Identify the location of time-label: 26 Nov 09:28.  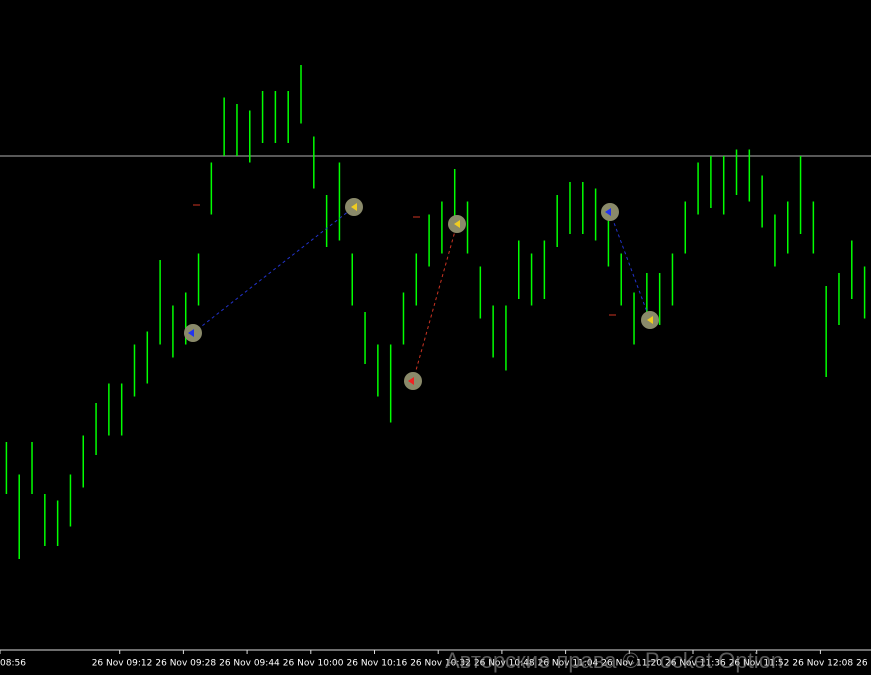
(185, 664).